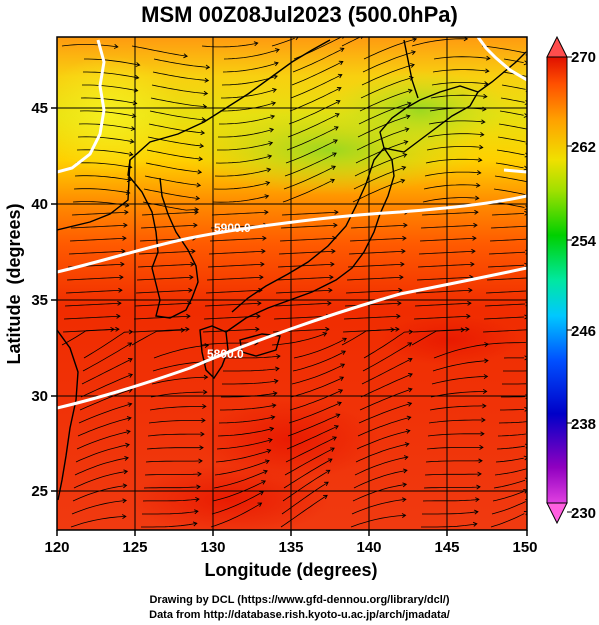 The width and height of the screenshot is (599, 625). Describe the element at coordinates (290, 570) in the screenshot. I see `x-axis-label: Longitude (degrees)` at that location.